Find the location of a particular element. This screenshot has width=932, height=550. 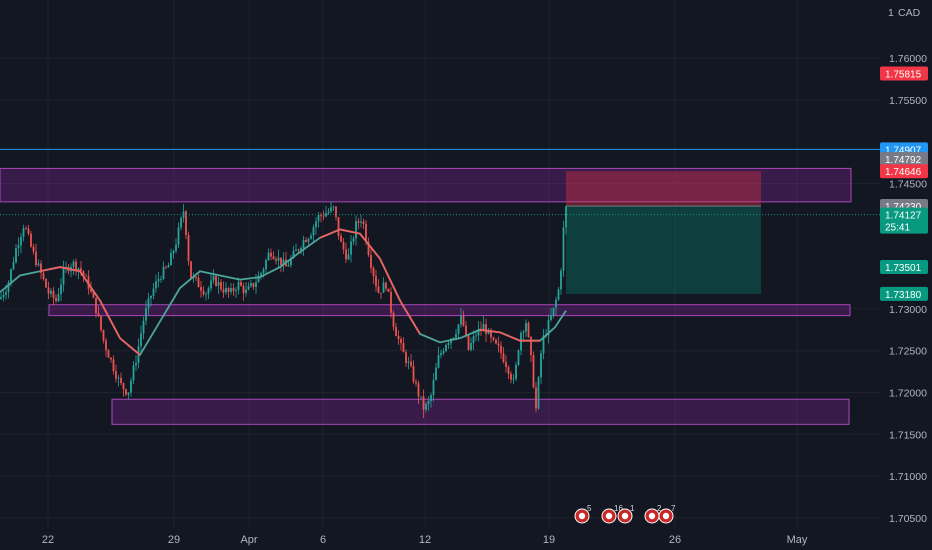

scale-option-label: 1 is located at coordinates (891, 13).